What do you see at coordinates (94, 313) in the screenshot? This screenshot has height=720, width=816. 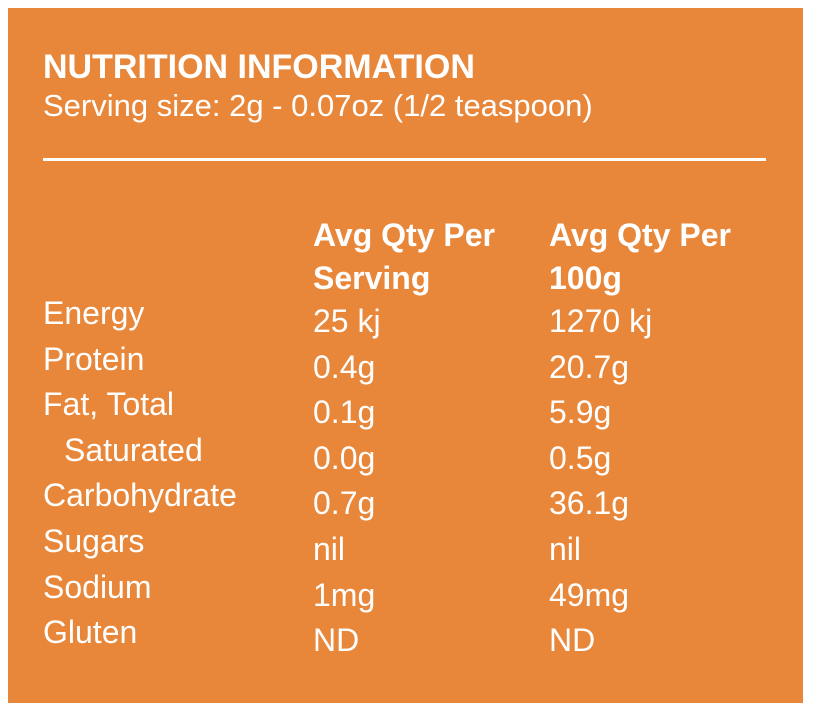 I see `row-label: Energy` at bounding box center [94, 313].